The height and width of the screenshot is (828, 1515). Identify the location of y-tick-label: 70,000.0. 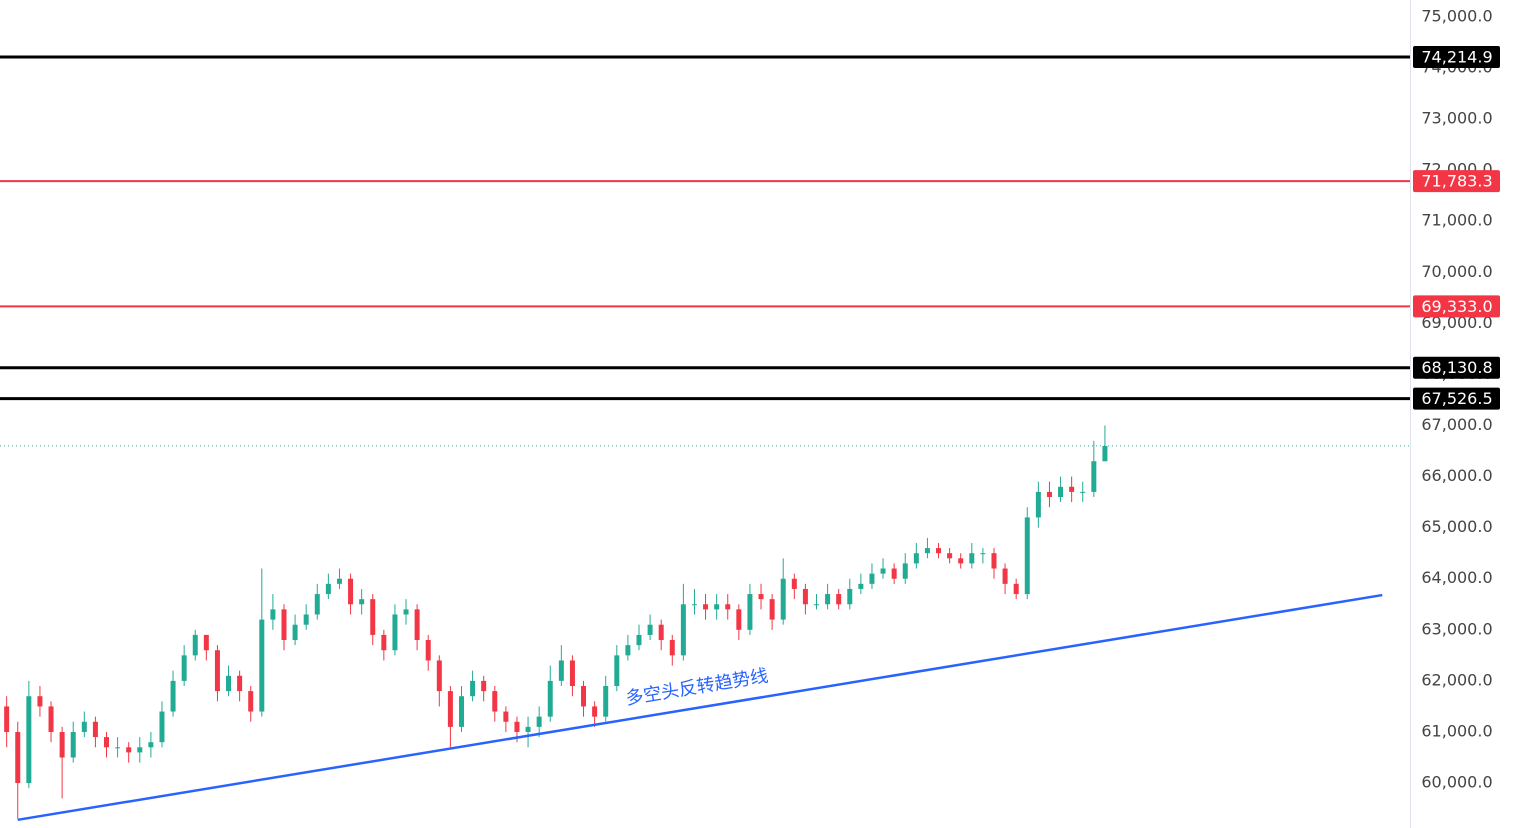
(1456, 271).